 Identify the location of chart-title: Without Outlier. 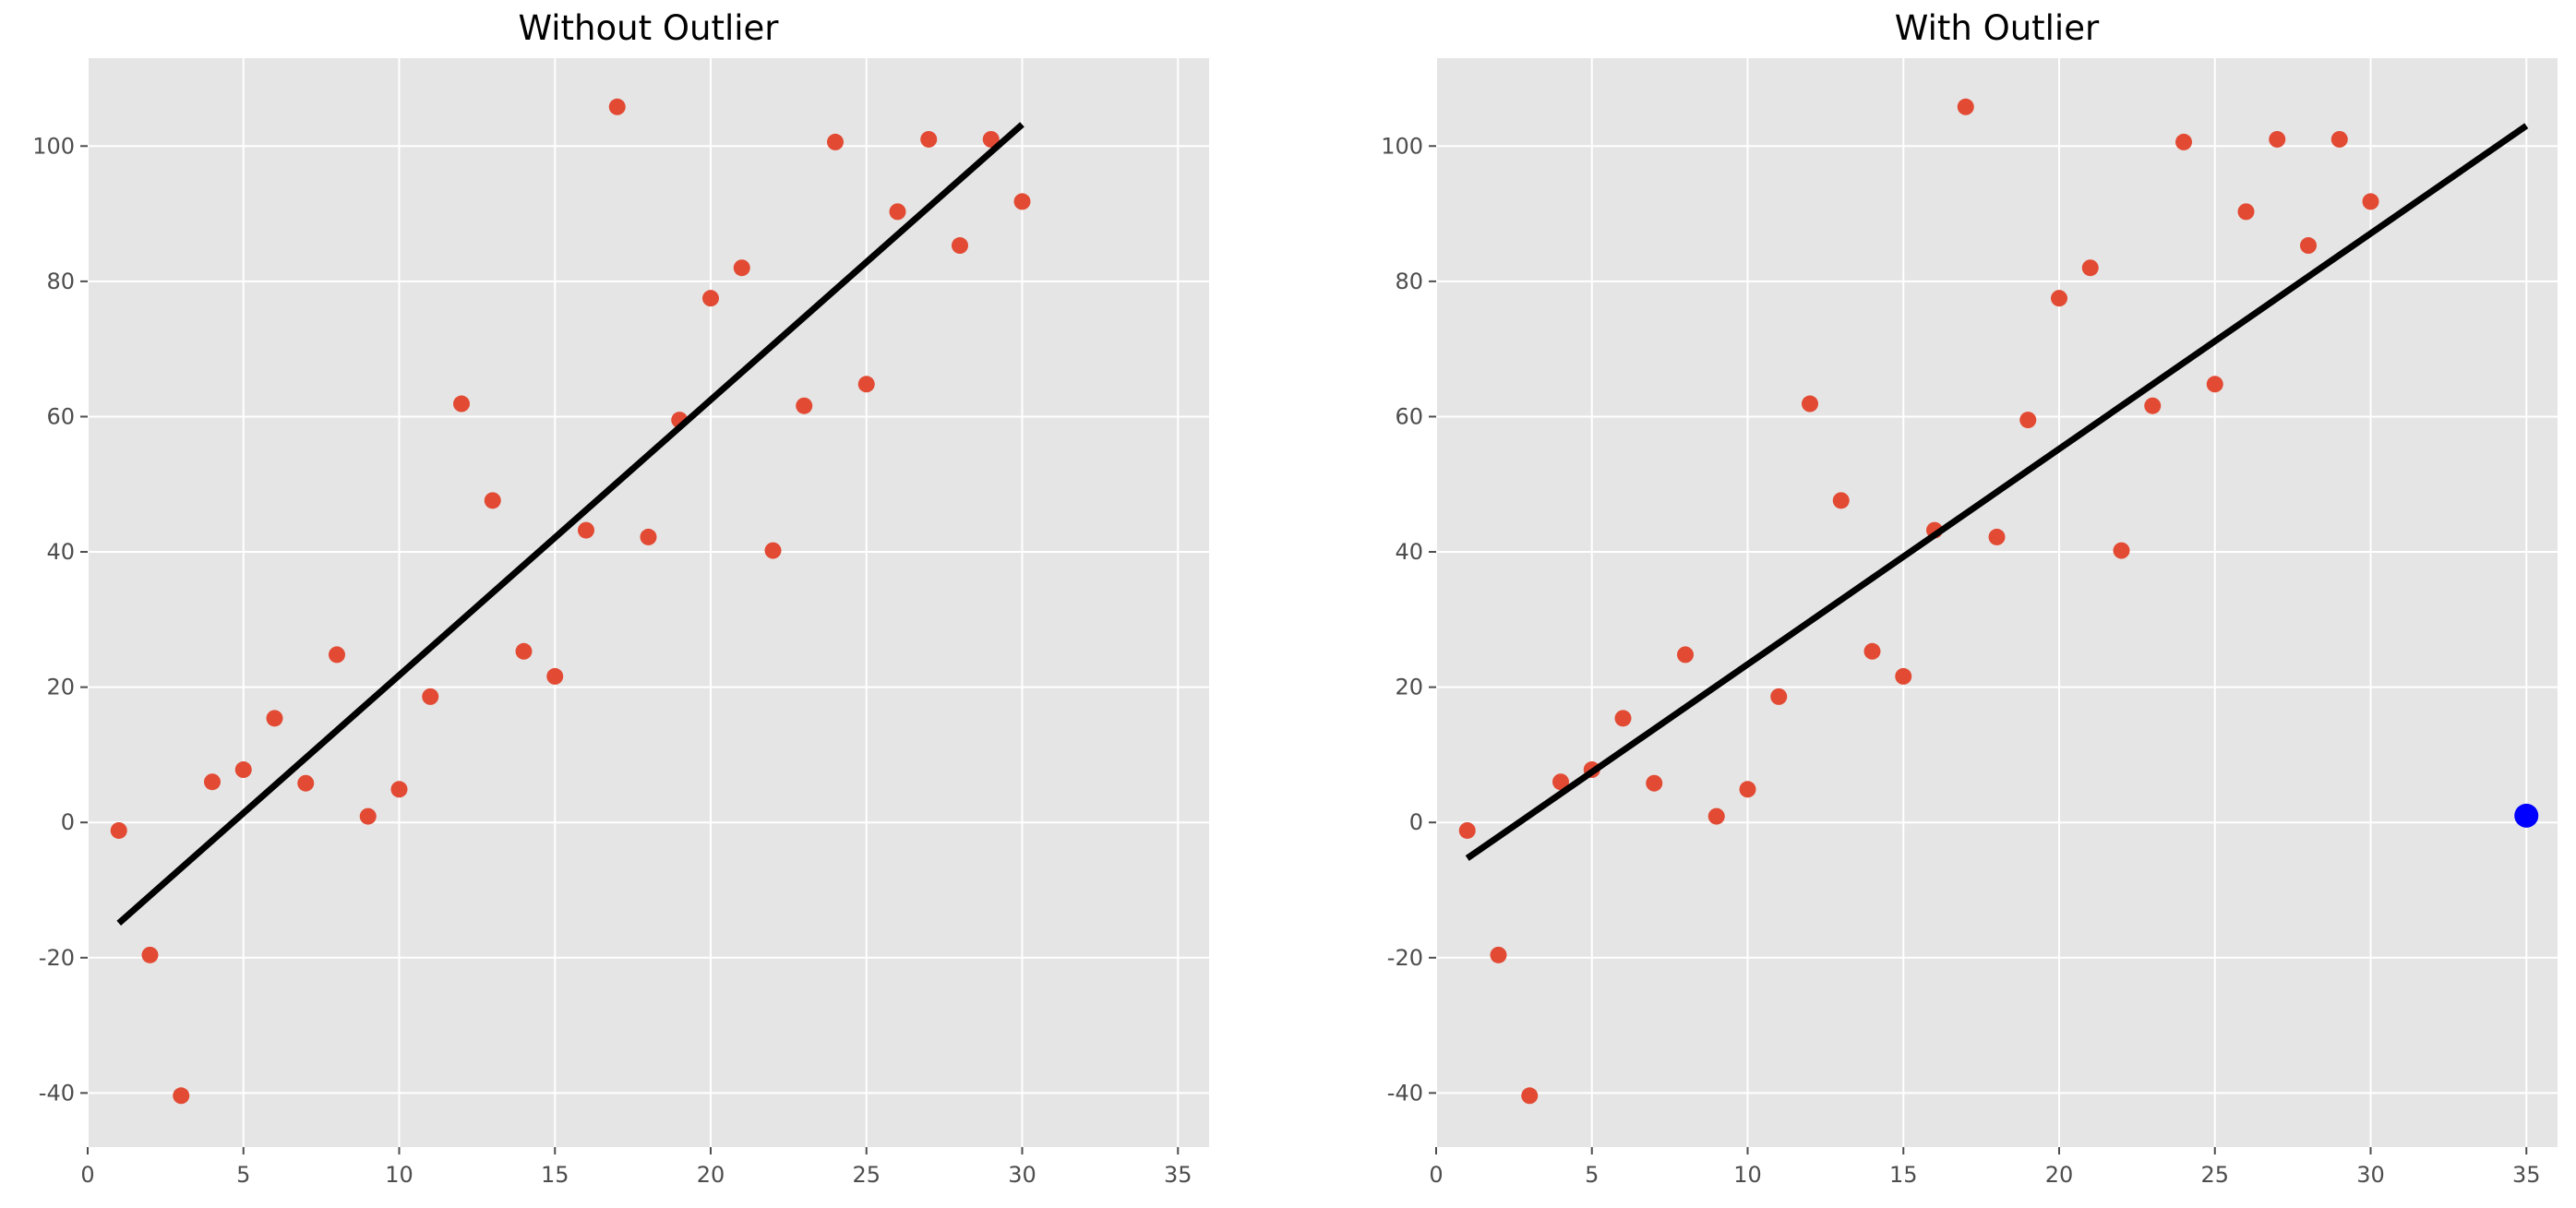
(650, 28).